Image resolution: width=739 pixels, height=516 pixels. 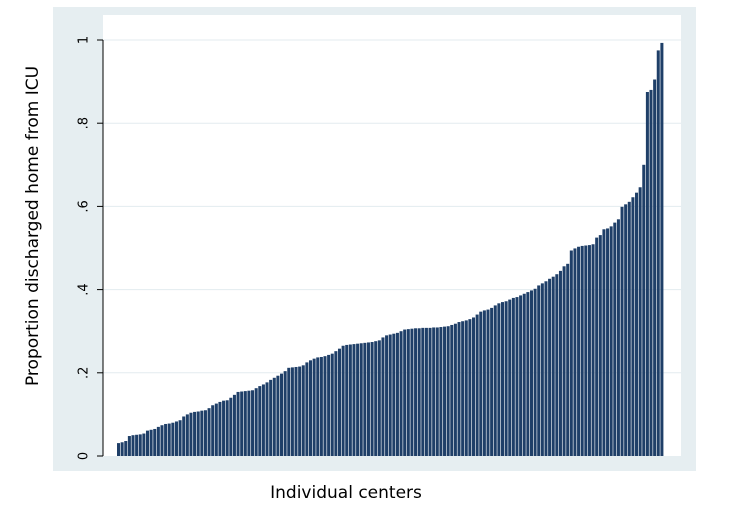 What do you see at coordinates (84, 123) in the screenshot?
I see `y-tick-label: .8` at bounding box center [84, 123].